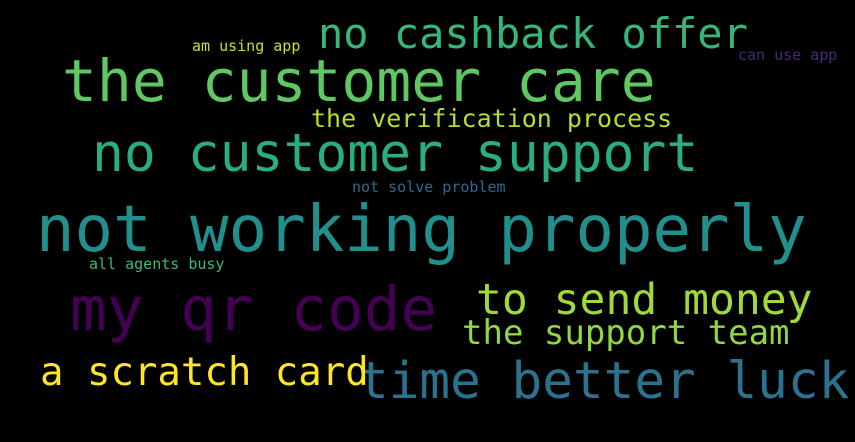  What do you see at coordinates (604, 381) in the screenshot?
I see `word-time-better-luck: time better luck` at bounding box center [604, 381].